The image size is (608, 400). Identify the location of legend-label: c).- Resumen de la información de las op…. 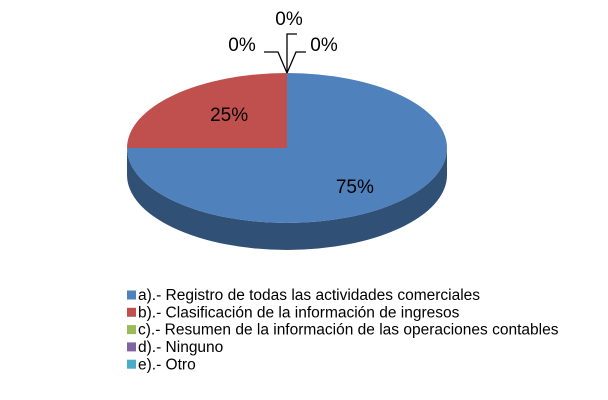
(348, 330).